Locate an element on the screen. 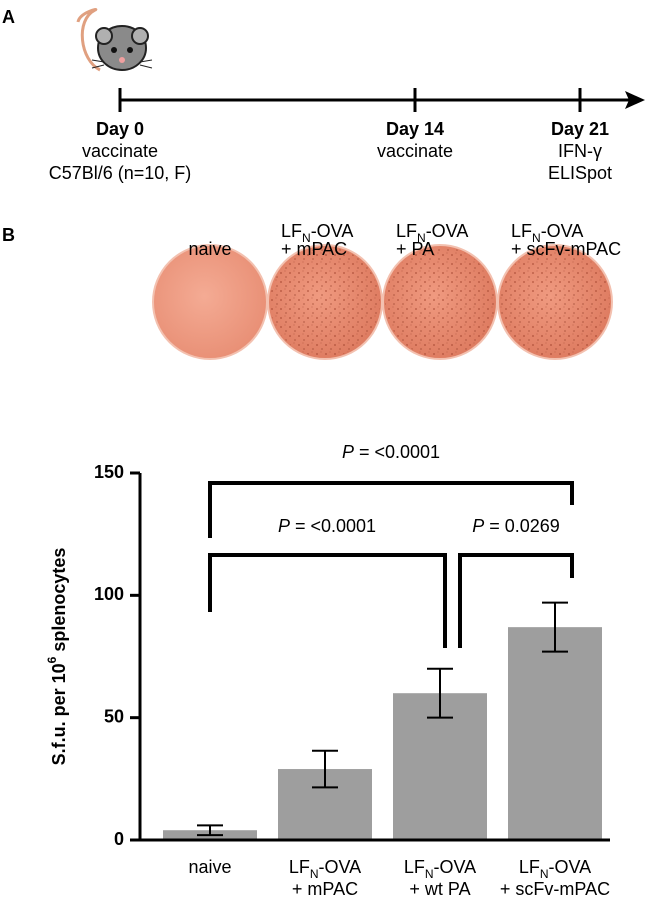 The height and width of the screenshot is (906, 666). label-part: = 0.0269 is located at coordinates (522, 526).